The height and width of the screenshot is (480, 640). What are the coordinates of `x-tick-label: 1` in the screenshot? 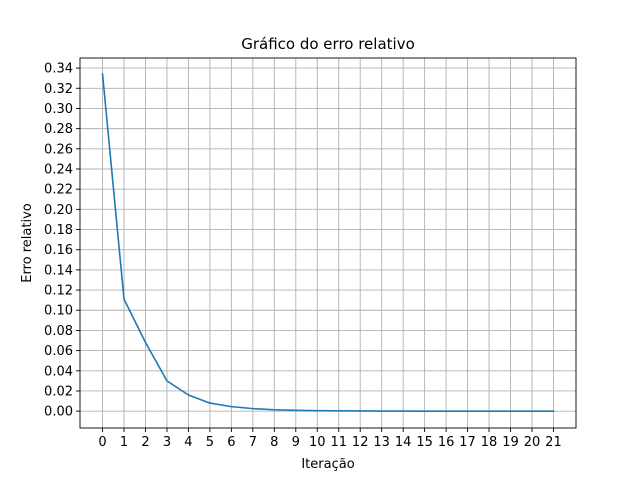 It's located at (124, 442).